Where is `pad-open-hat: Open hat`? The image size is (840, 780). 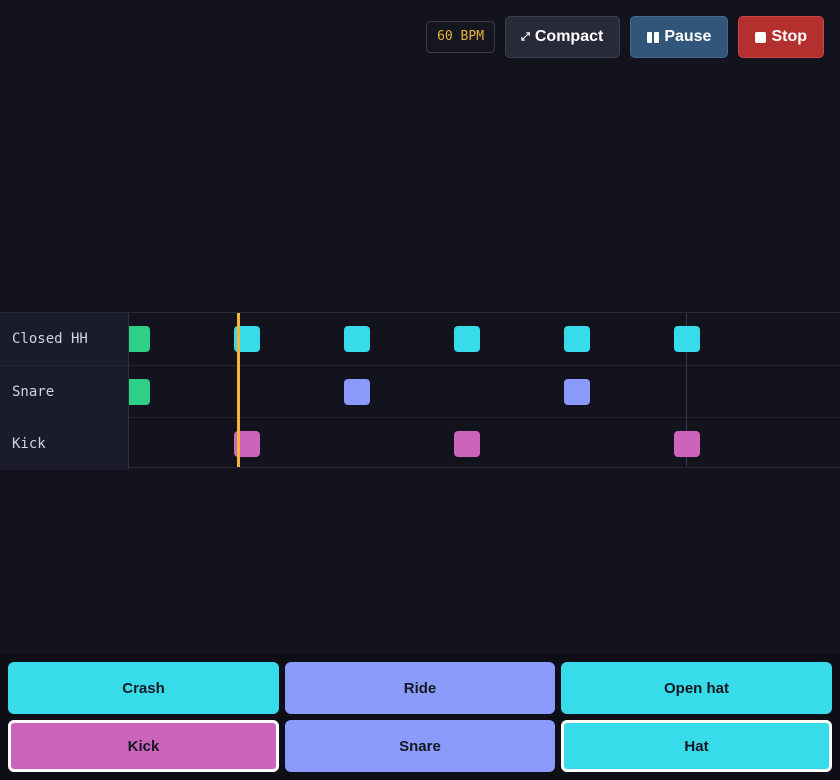 pad-open-hat: Open hat is located at coordinates (696, 688).